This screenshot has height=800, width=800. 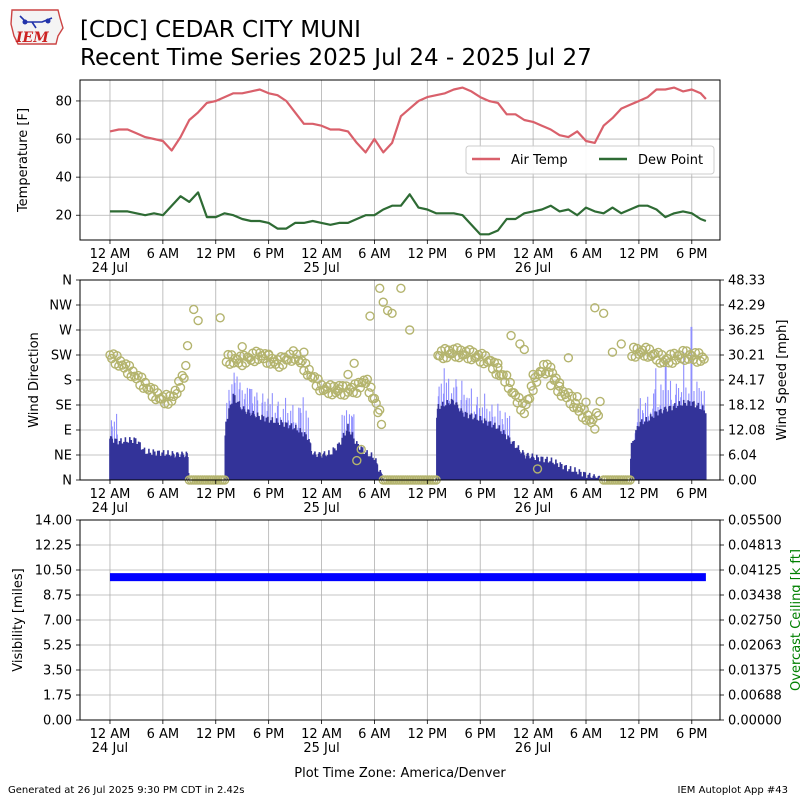 I want to click on ceiling-tick-label: 0.02750, so click(x=755, y=621).